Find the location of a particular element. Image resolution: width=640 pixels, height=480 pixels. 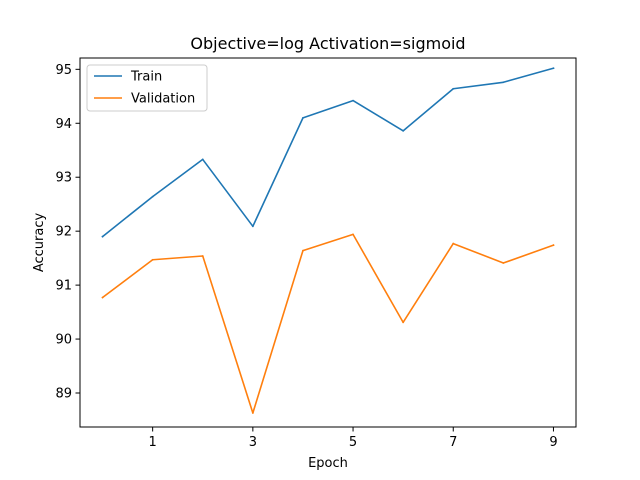

chart-title: Objective=log Activation=sigmoid is located at coordinates (327, 43).